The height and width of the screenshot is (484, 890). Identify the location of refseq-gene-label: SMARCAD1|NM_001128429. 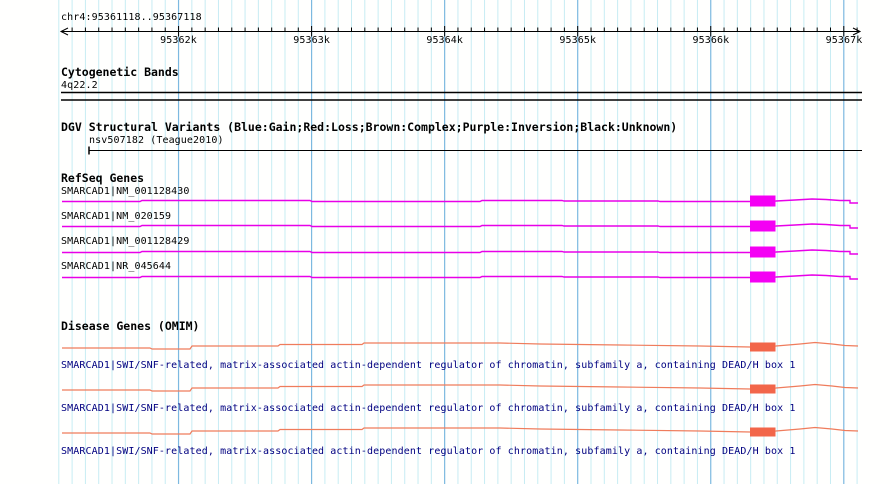
(125, 241).